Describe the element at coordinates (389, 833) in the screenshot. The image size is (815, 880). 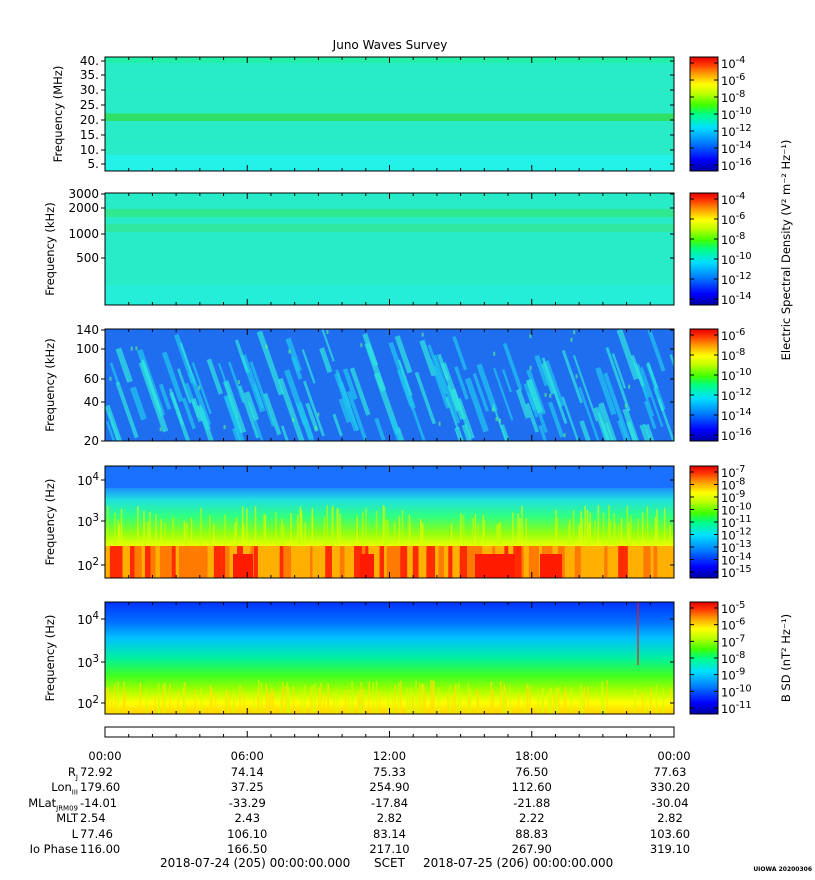
I see `ephemeris-value: 83.14` at that location.